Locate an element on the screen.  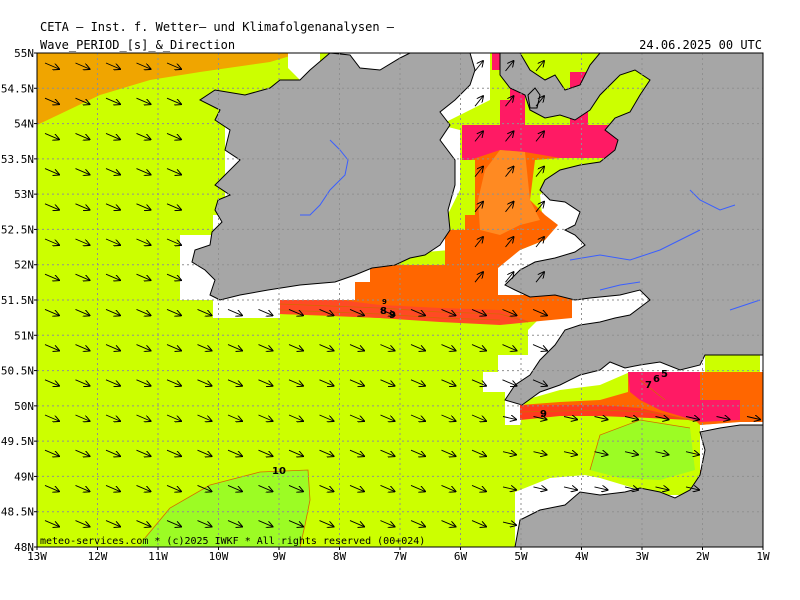
lon-label: 5W is located at coordinates (521, 556).